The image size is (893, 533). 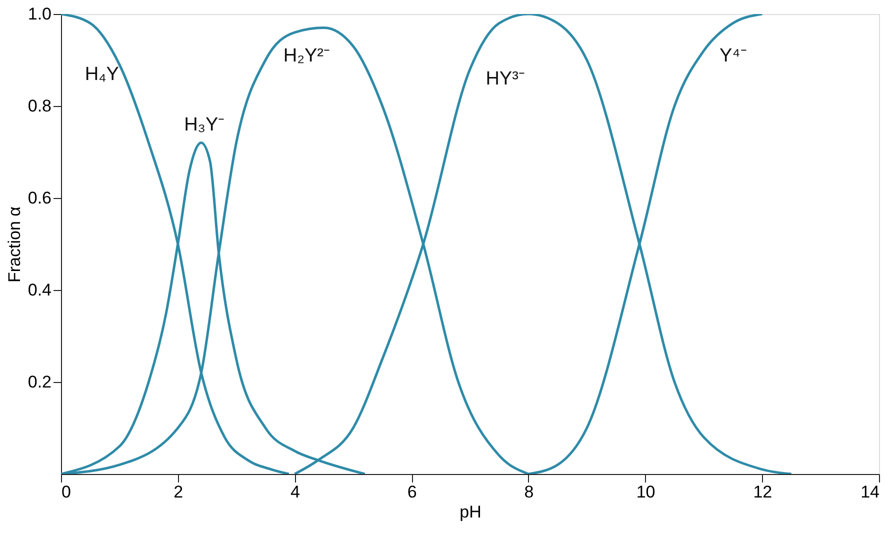 I want to click on x-axis-title: pH, so click(x=471, y=512).